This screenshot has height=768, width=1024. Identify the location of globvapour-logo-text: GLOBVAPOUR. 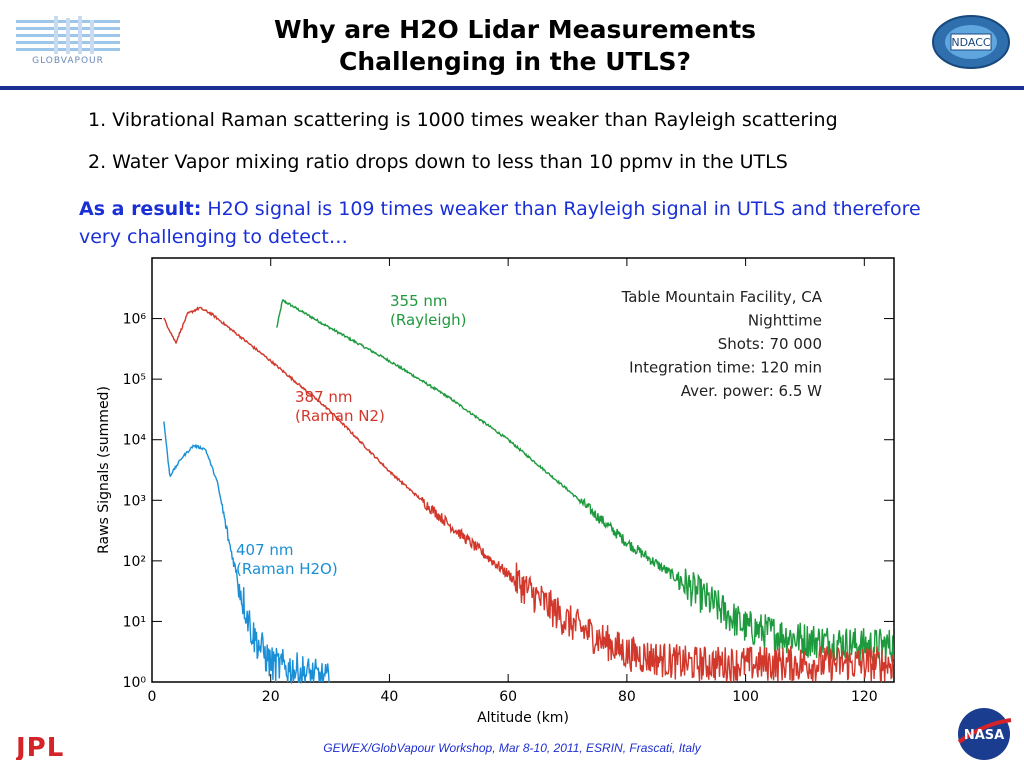
(68, 61).